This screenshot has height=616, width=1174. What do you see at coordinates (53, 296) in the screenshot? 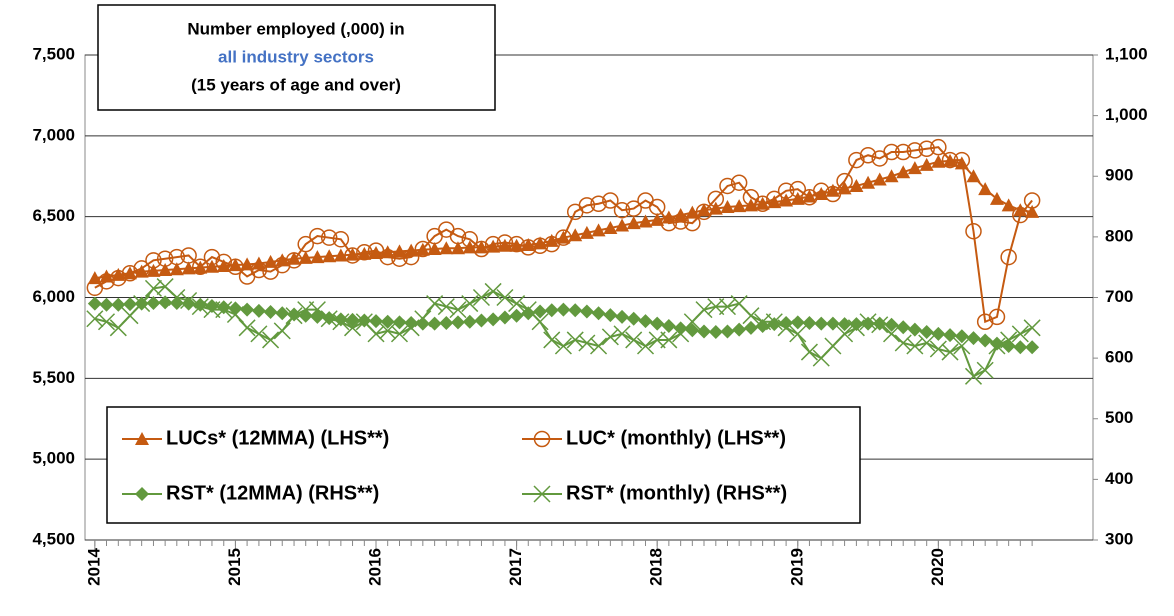
I see `y-tick-label: 6,000` at bounding box center [53, 296].